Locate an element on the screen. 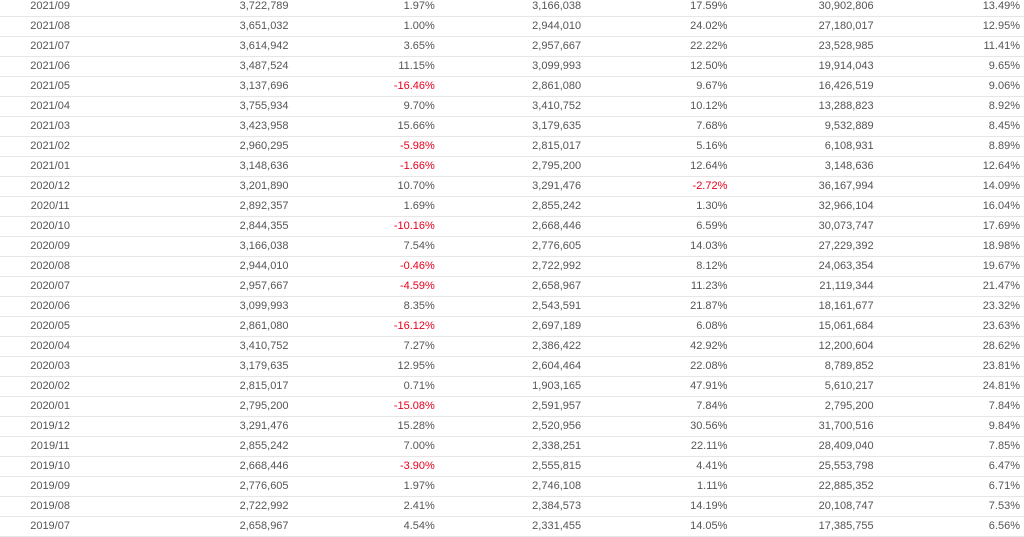 The height and width of the screenshot is (537, 1024). cell-month: 2021/05 is located at coordinates (50, 87).